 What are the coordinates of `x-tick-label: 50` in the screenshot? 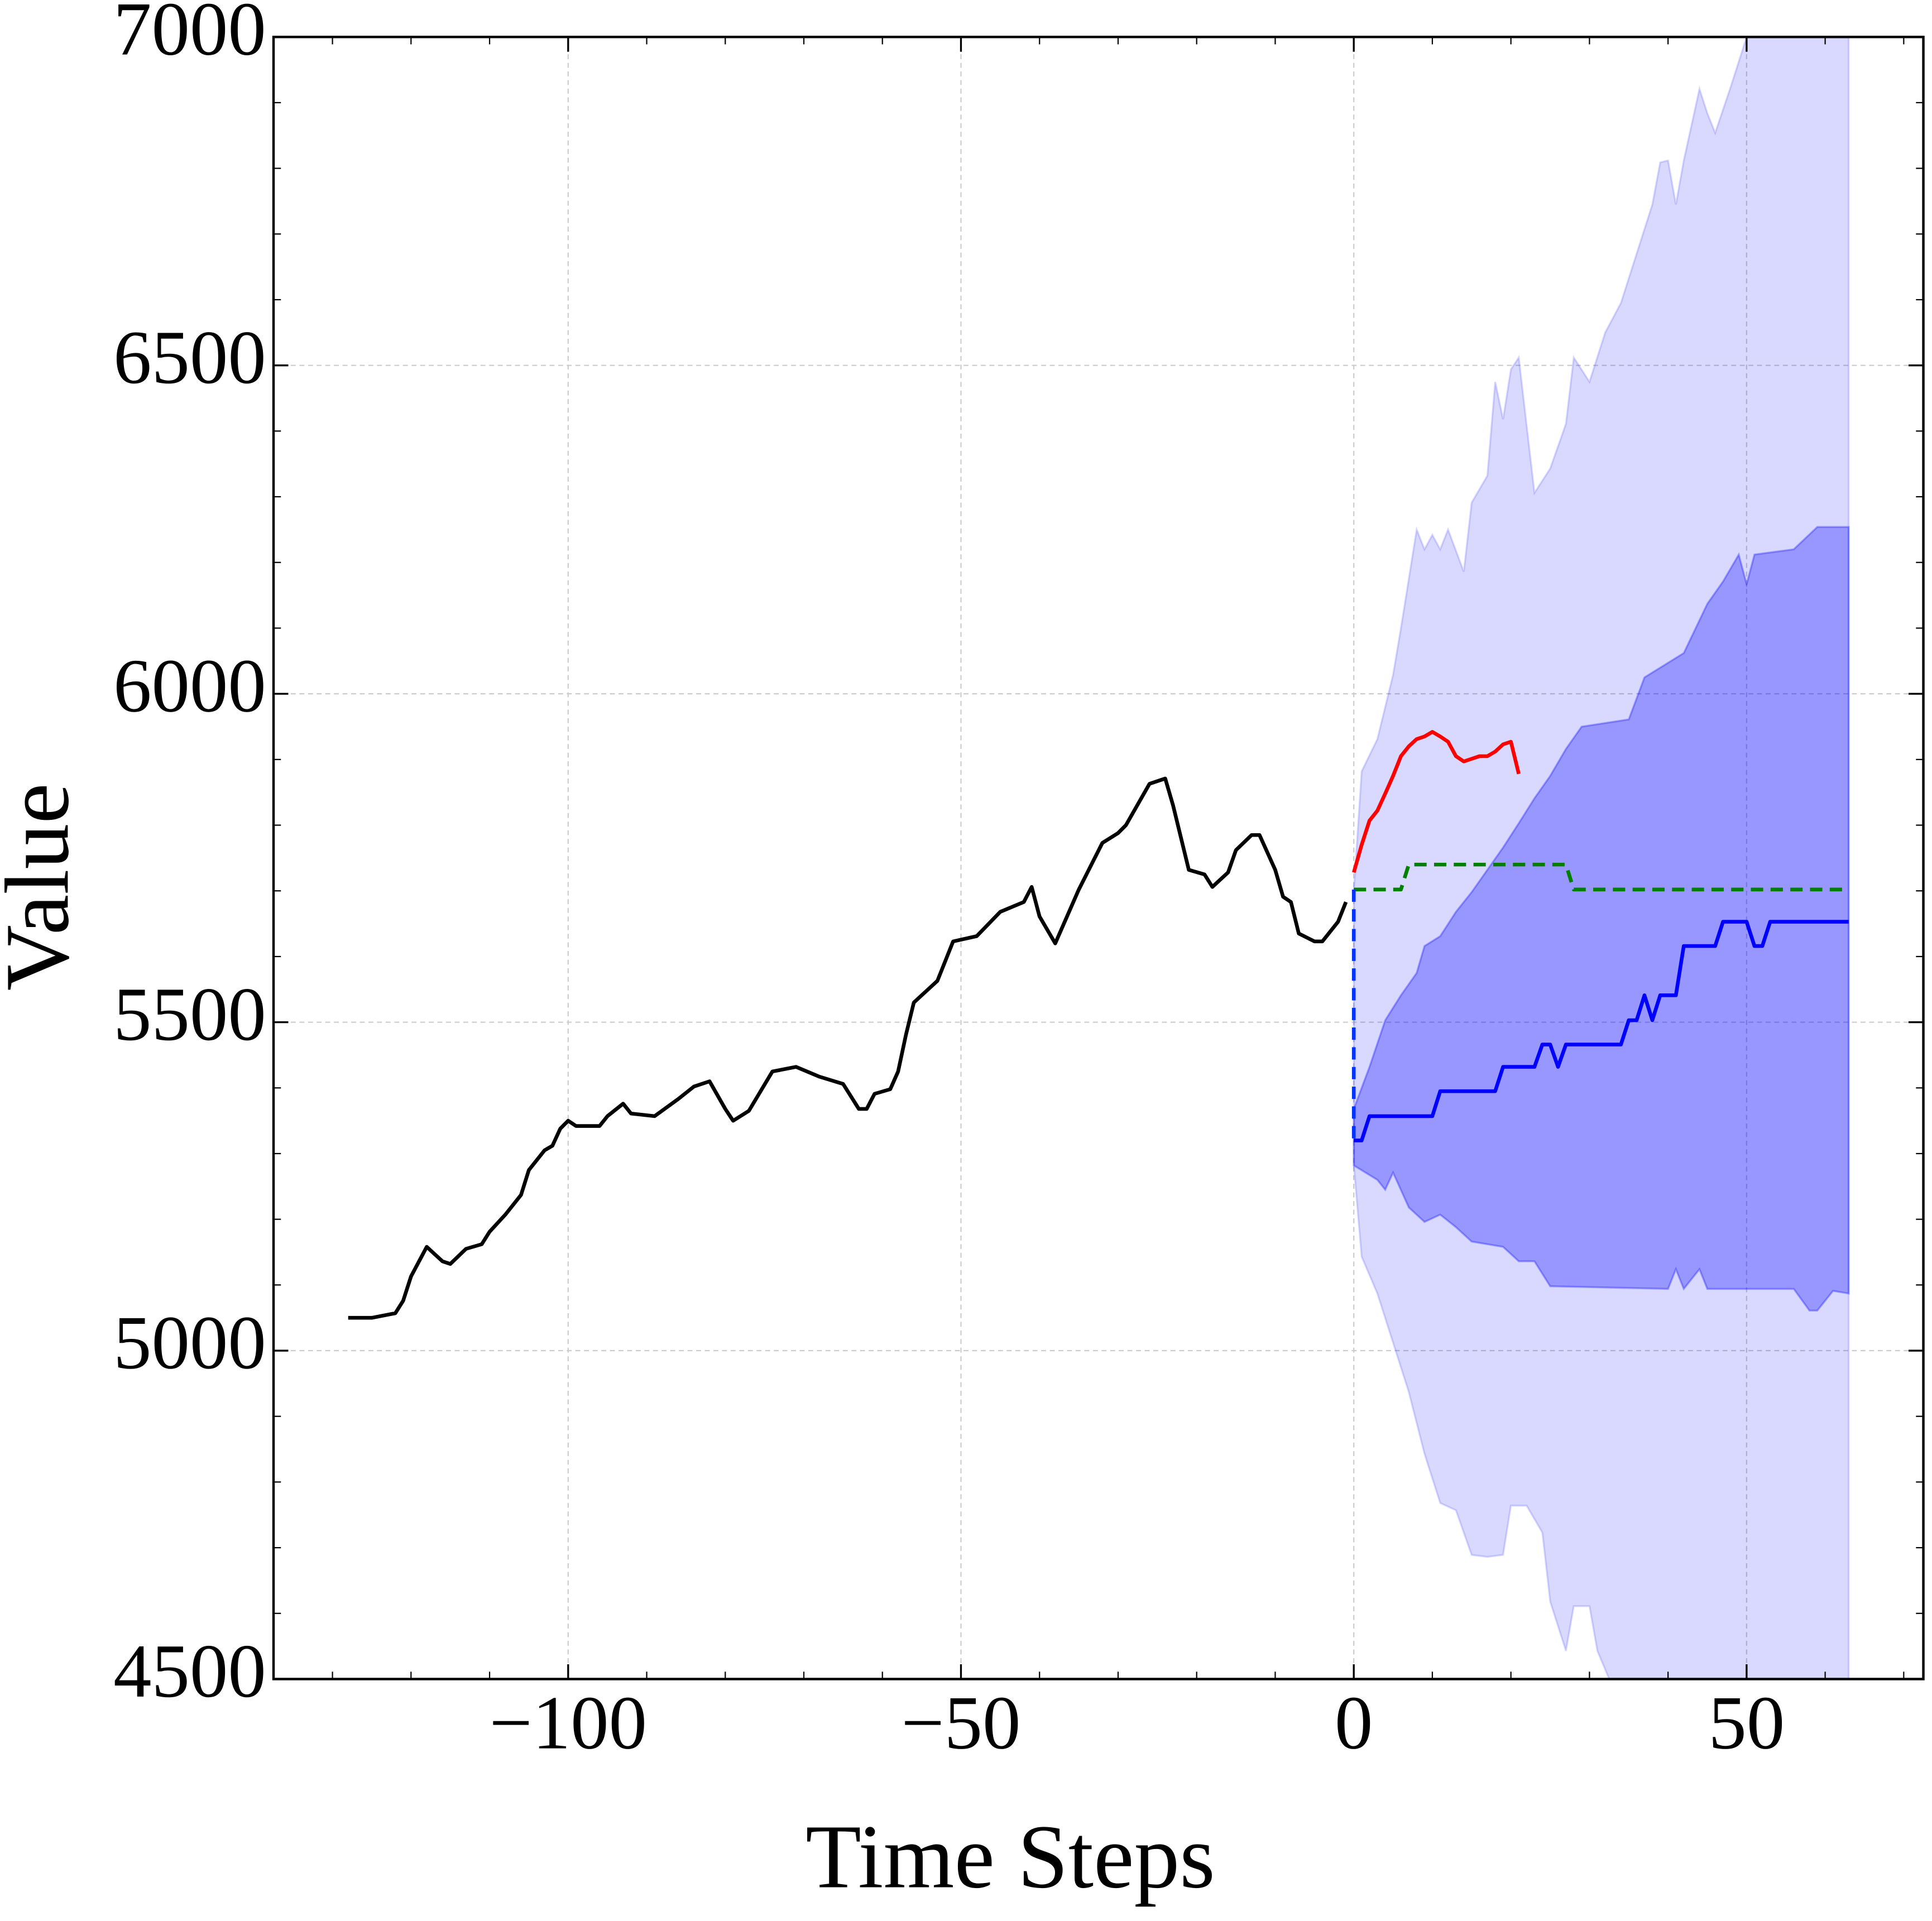 It's located at (1746, 1722).